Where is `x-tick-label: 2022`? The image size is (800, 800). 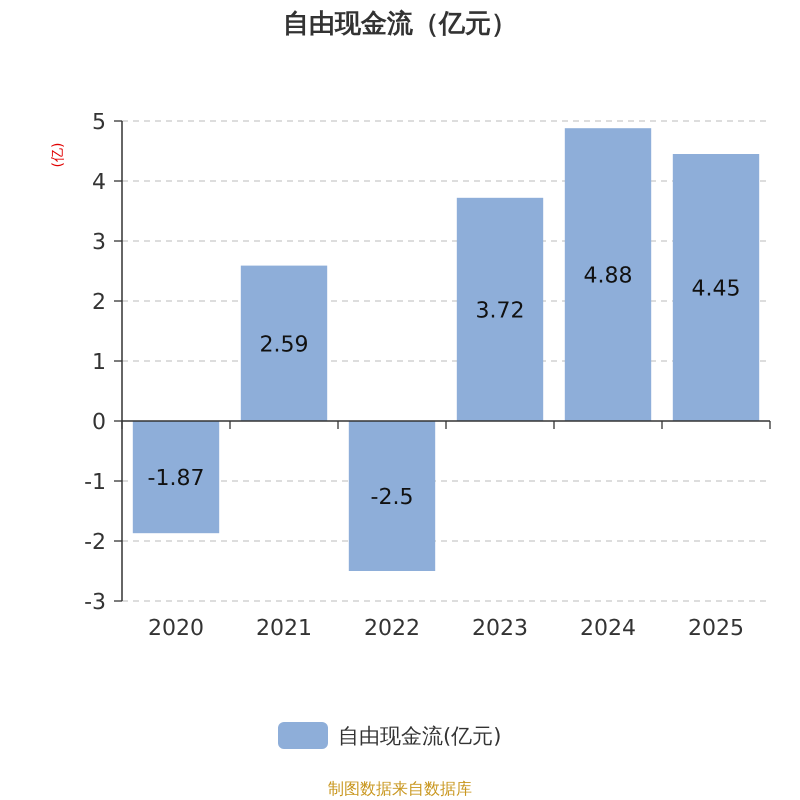 x-tick-label: 2022 is located at coordinates (392, 628).